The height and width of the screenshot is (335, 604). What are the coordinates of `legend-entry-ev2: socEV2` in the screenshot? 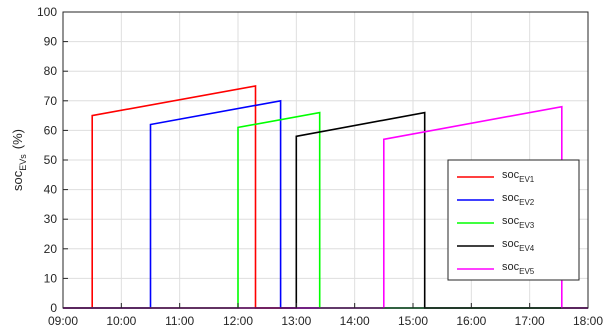 It's located at (518, 199).